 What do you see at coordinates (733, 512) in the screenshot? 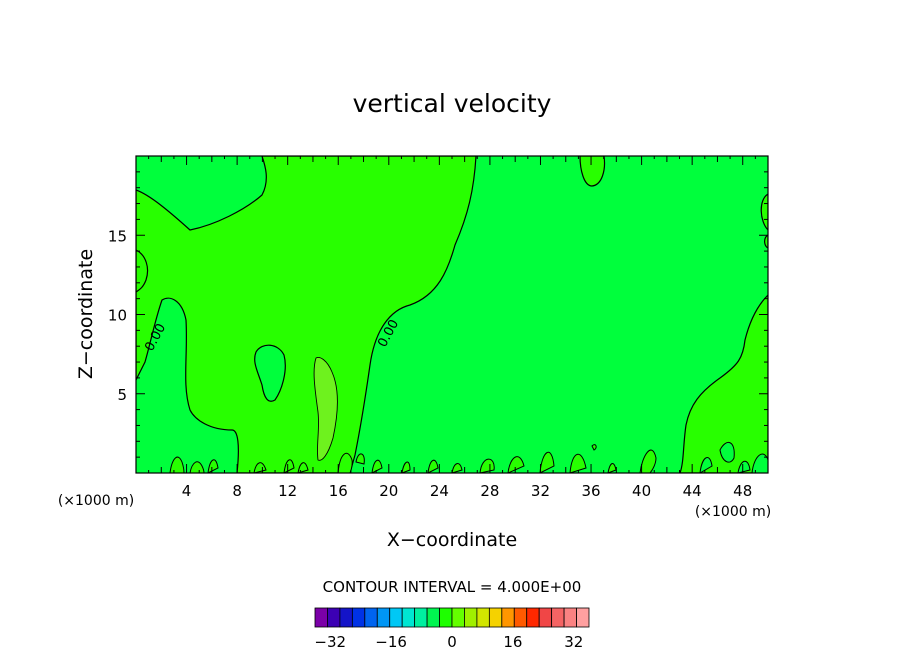
I see `x-units-right: (×1000 m)` at bounding box center [733, 512].